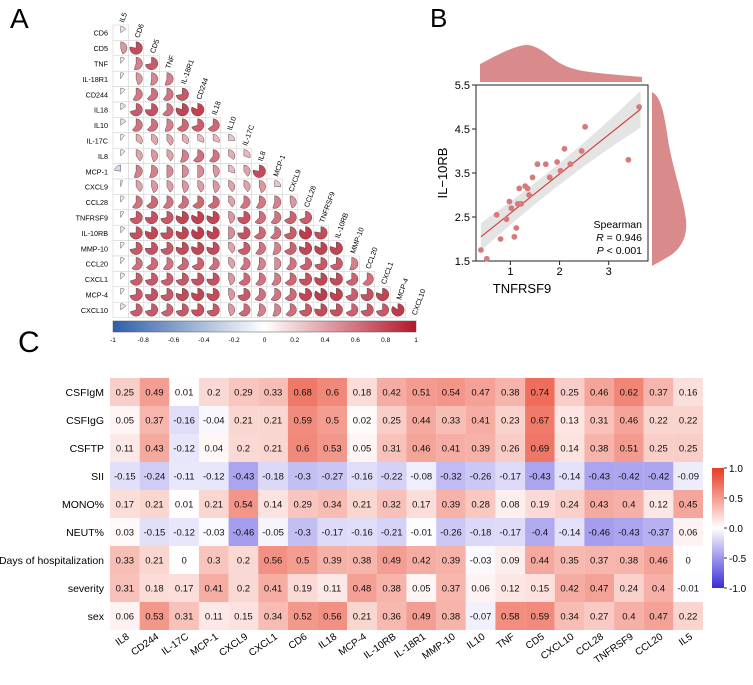  I want to click on diag-label-ccl20: CCL20, so click(372, 258).